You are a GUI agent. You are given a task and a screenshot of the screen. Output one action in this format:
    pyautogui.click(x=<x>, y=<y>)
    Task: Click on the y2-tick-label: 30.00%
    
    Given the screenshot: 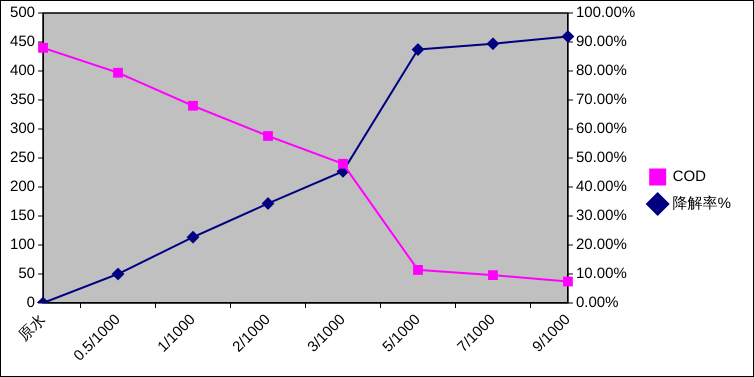 What is the action you would take?
    pyautogui.click(x=601, y=215)
    